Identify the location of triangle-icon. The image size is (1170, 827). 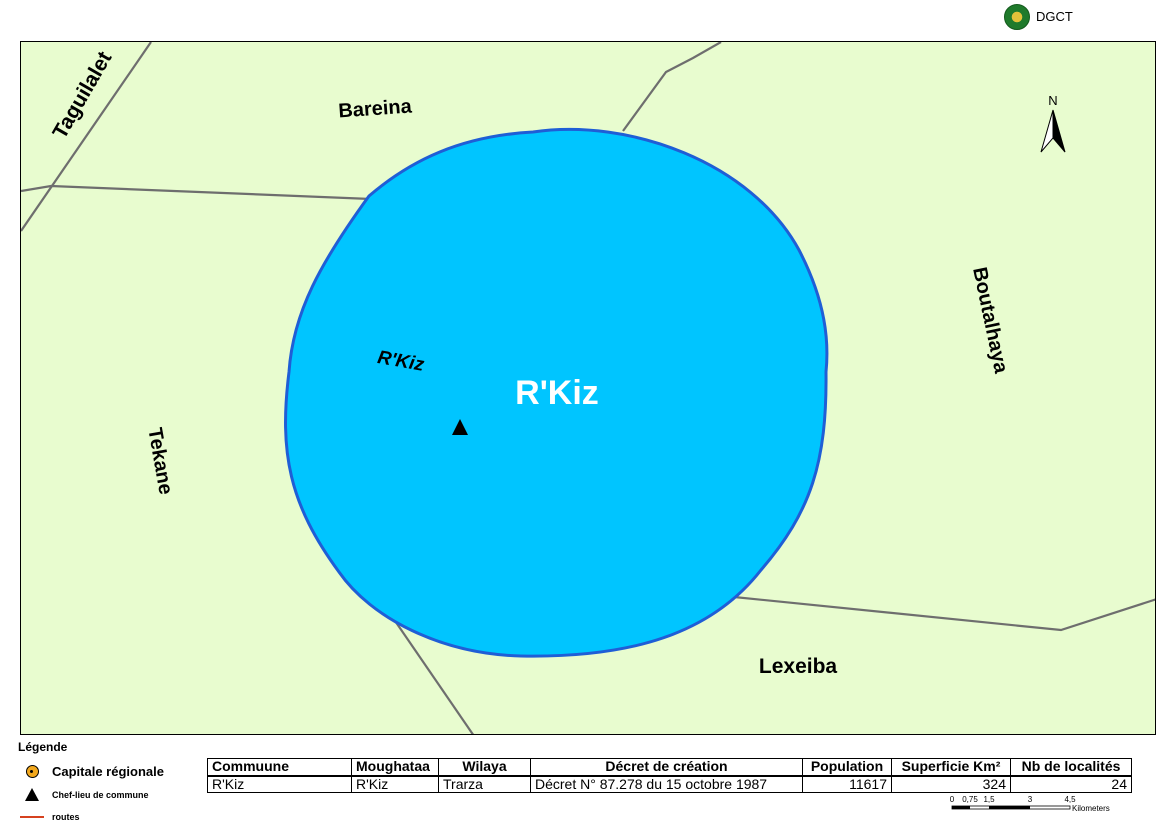
(32, 794).